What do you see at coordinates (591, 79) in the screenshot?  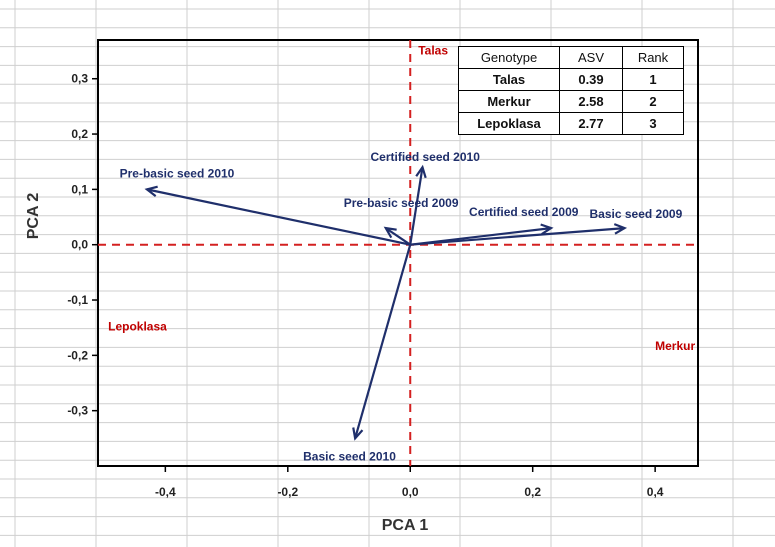 I see `cell-asv: 0.39` at bounding box center [591, 79].